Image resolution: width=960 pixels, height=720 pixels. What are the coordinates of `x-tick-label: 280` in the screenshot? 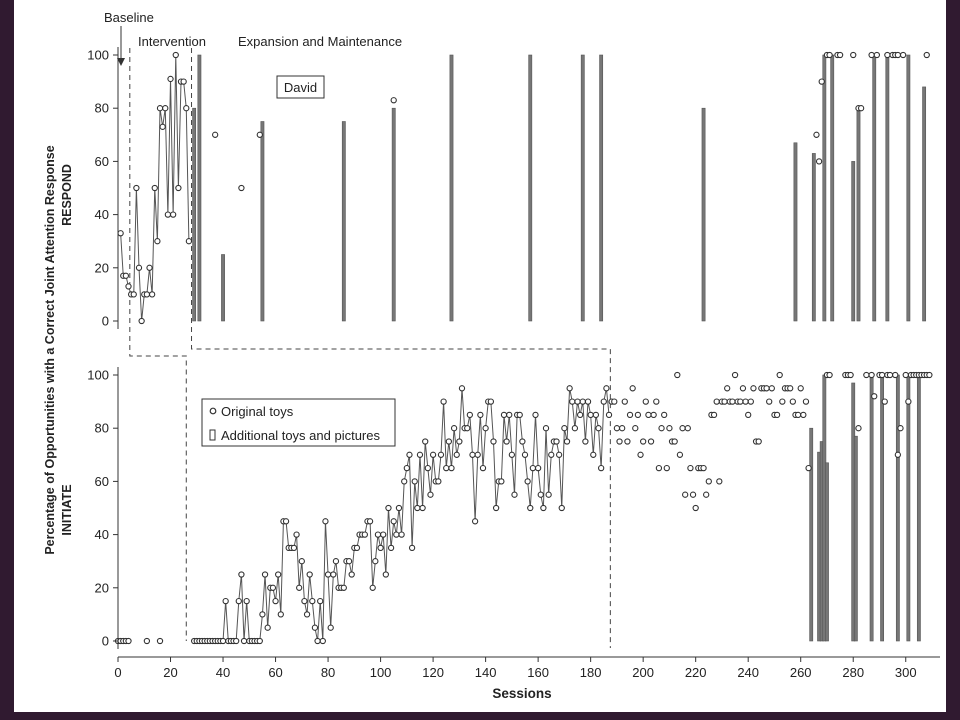 It's located at (853, 672).